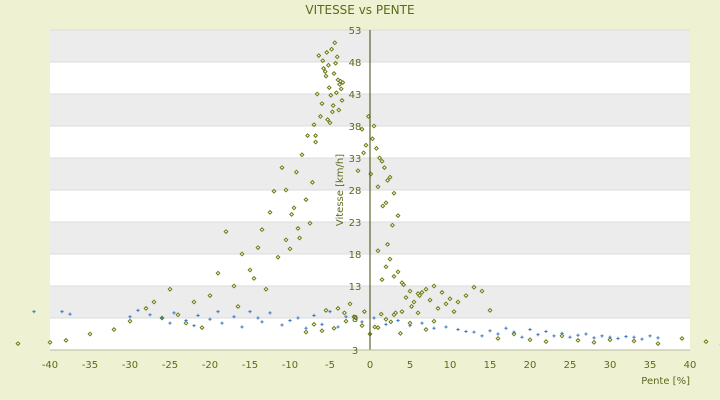 The width and height of the screenshot is (720, 400). I want to click on x-tick-label: -25, so click(170, 365).